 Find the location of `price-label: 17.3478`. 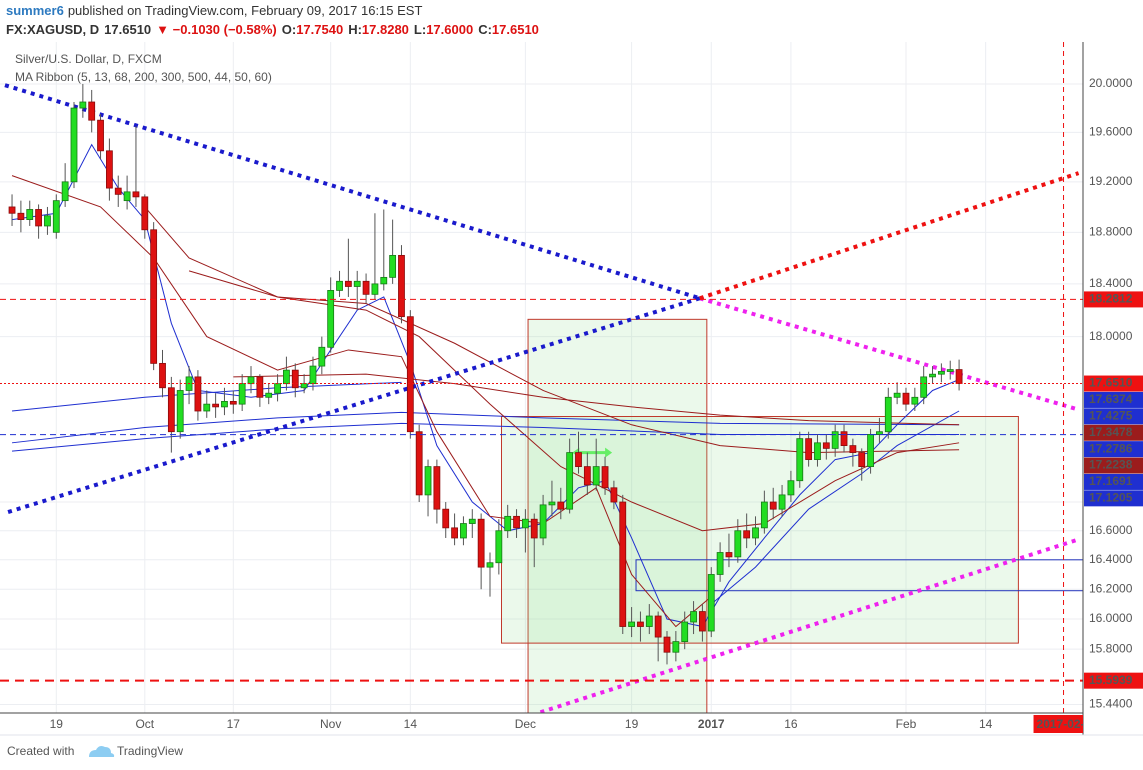

price-label: 17.3478 is located at coordinates (1111, 432).